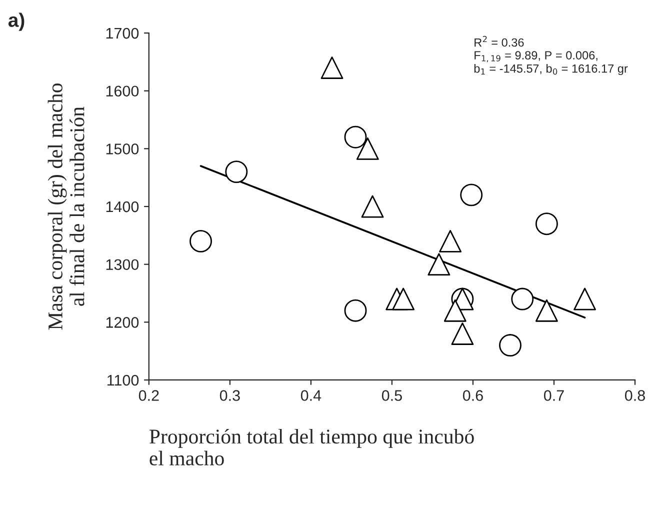 The width and height of the screenshot is (656, 508). I want to click on y-tick-label: 1600, so click(122, 91).